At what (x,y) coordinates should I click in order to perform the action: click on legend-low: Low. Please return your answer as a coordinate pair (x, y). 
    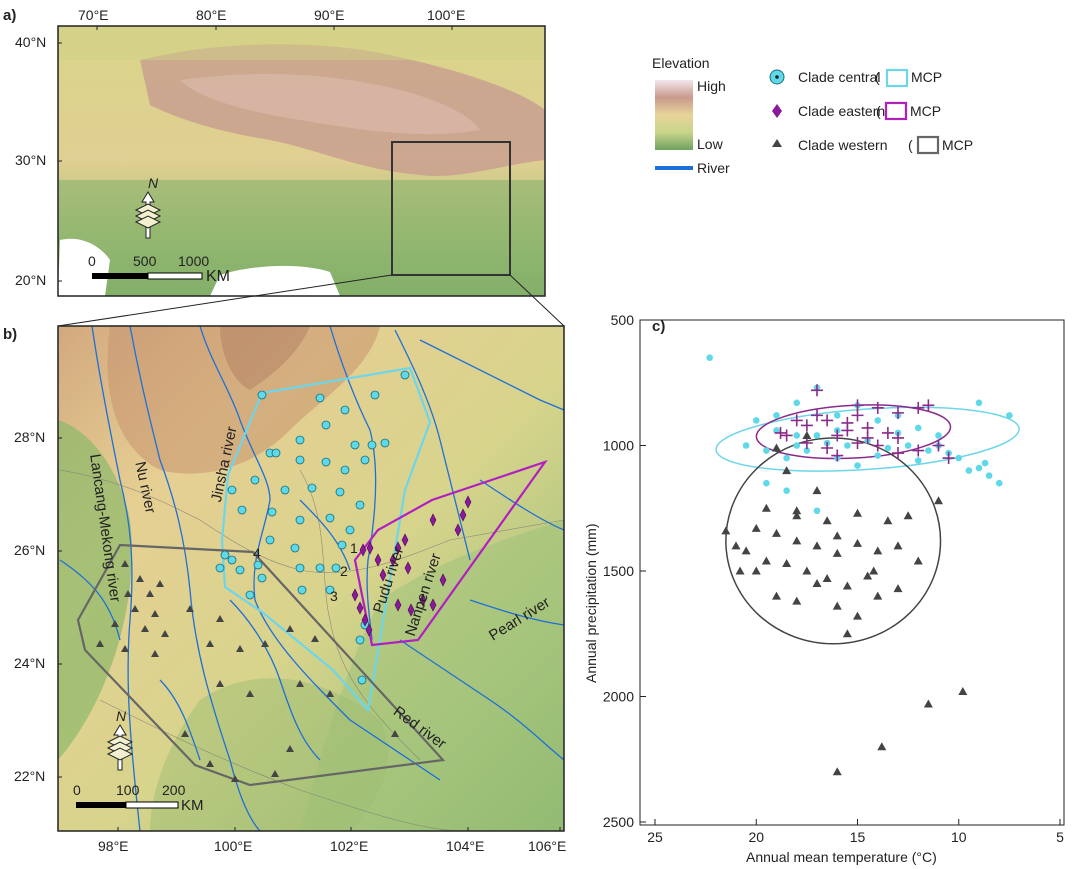
    Looking at the image, I should click on (710, 144).